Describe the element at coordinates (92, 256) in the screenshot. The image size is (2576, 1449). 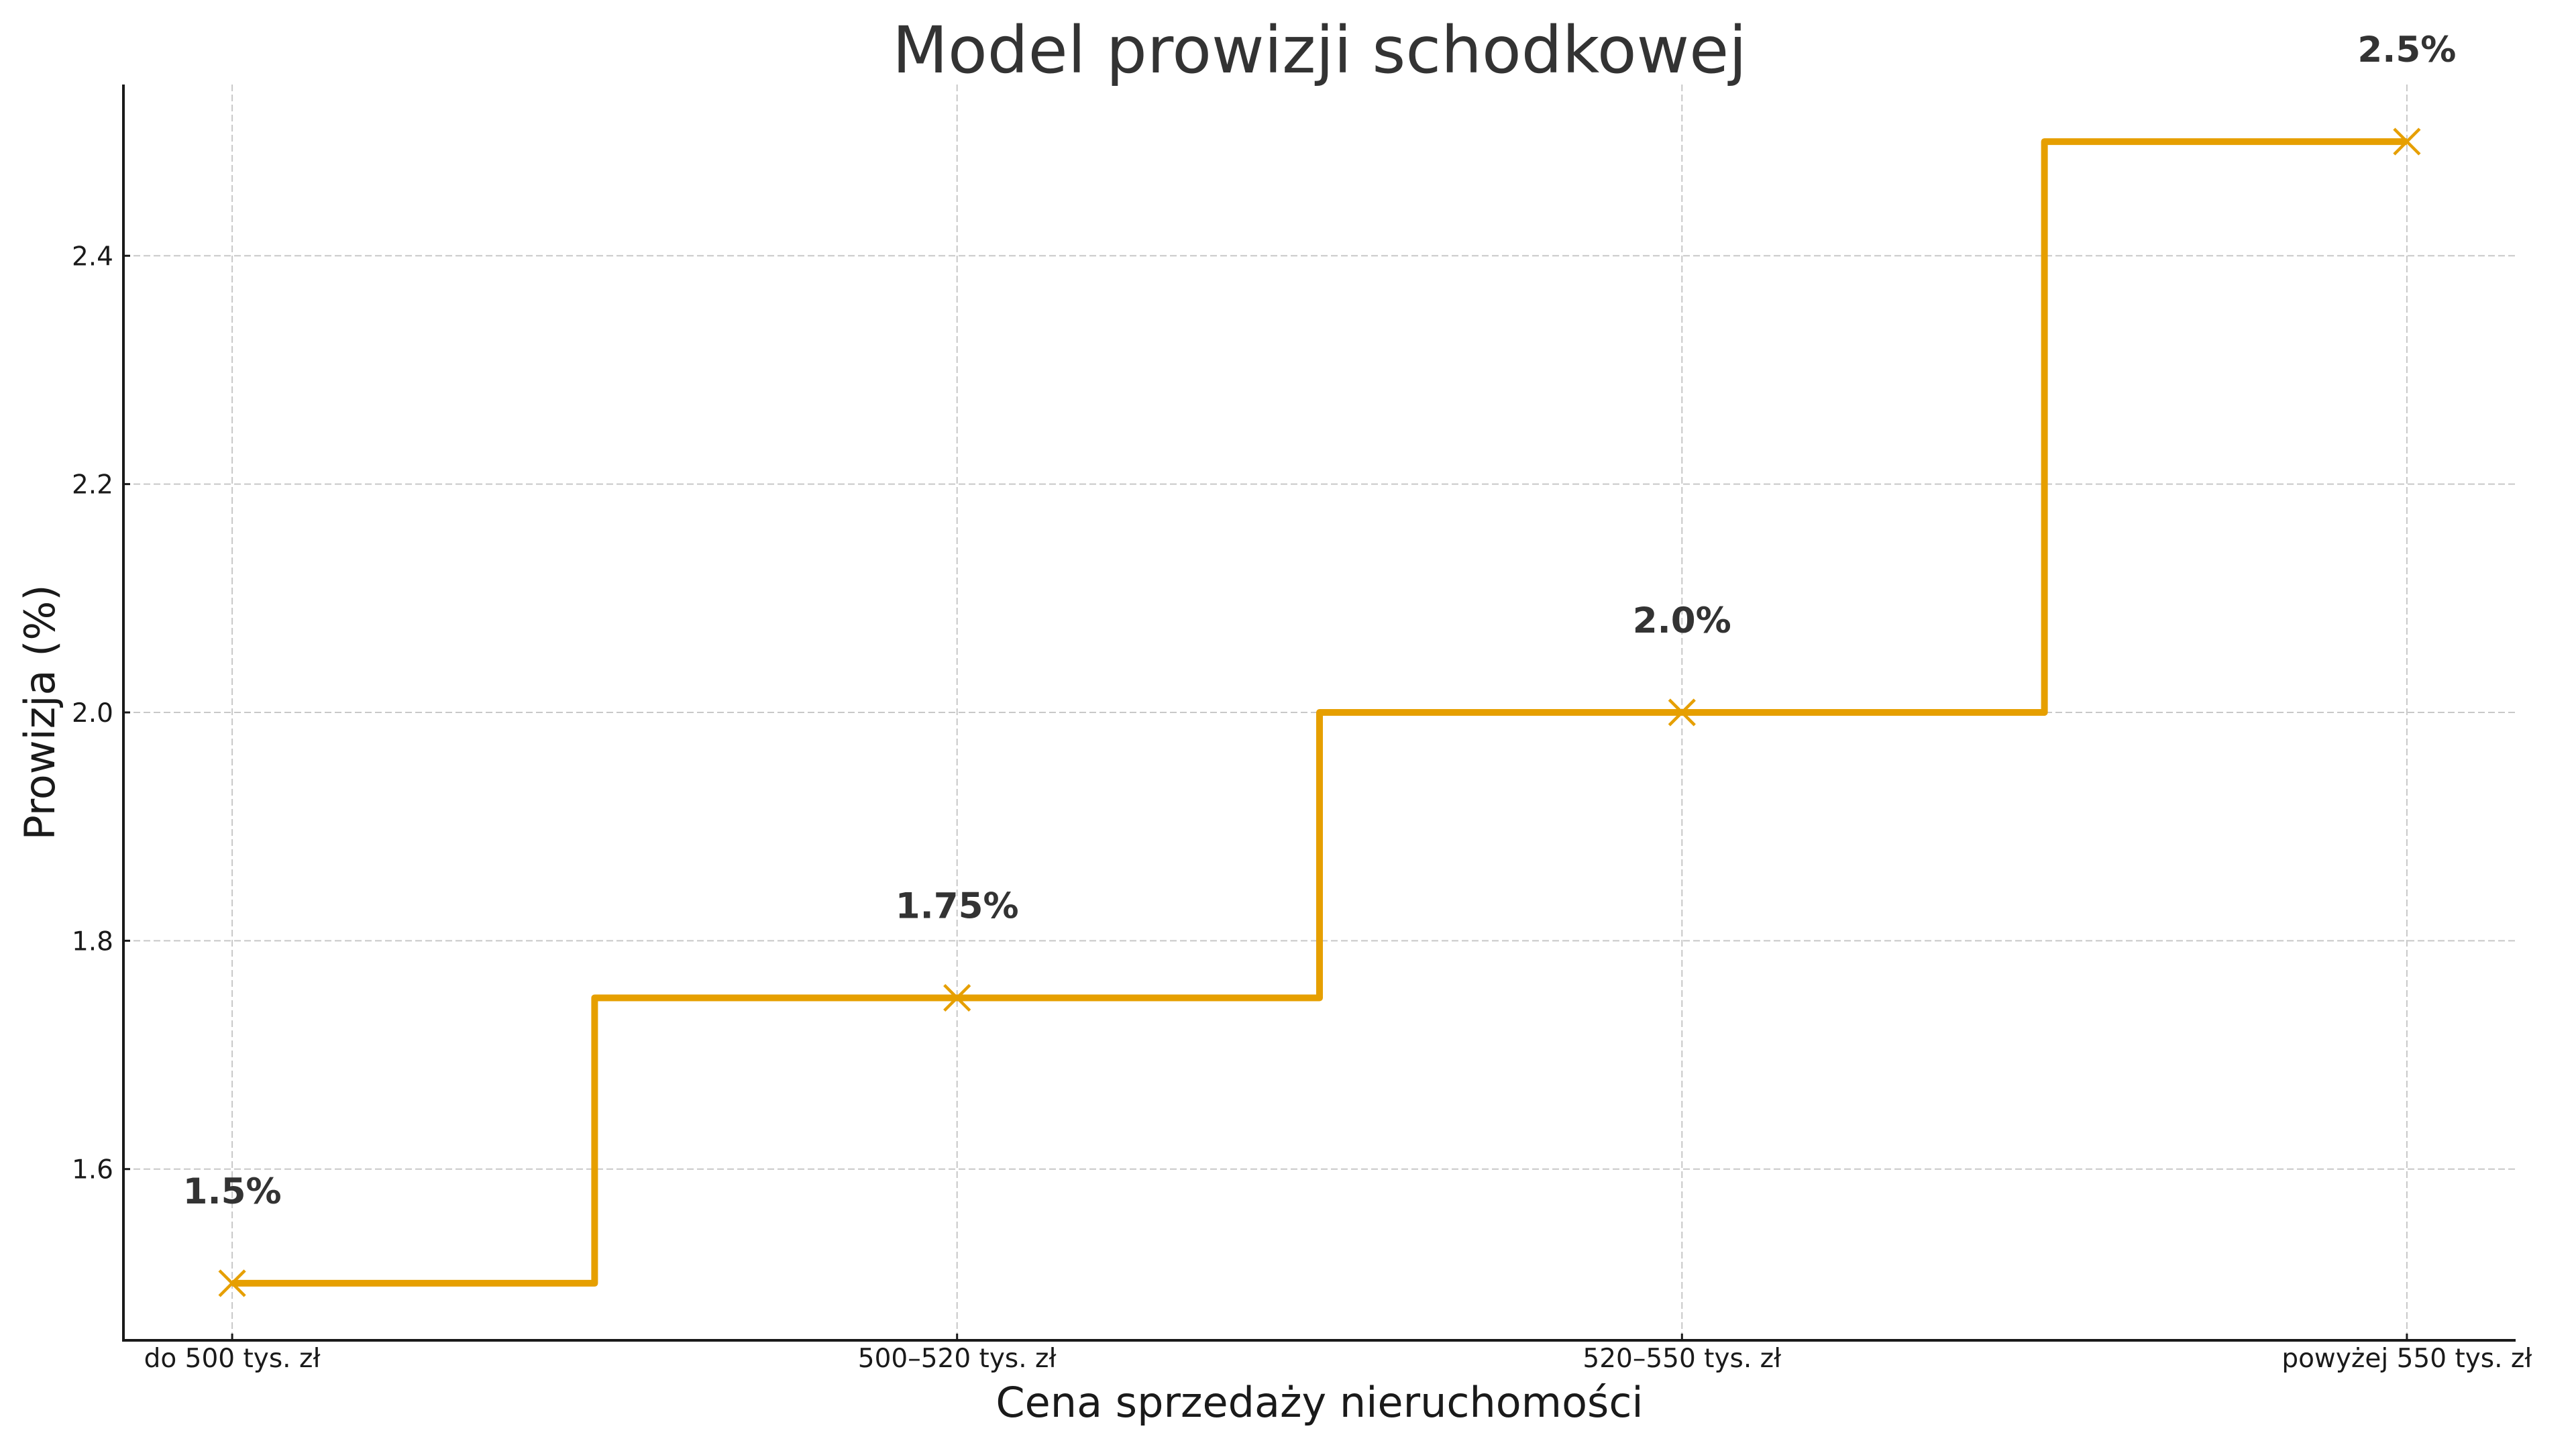
I see `y-tick-label: 2.4` at that location.